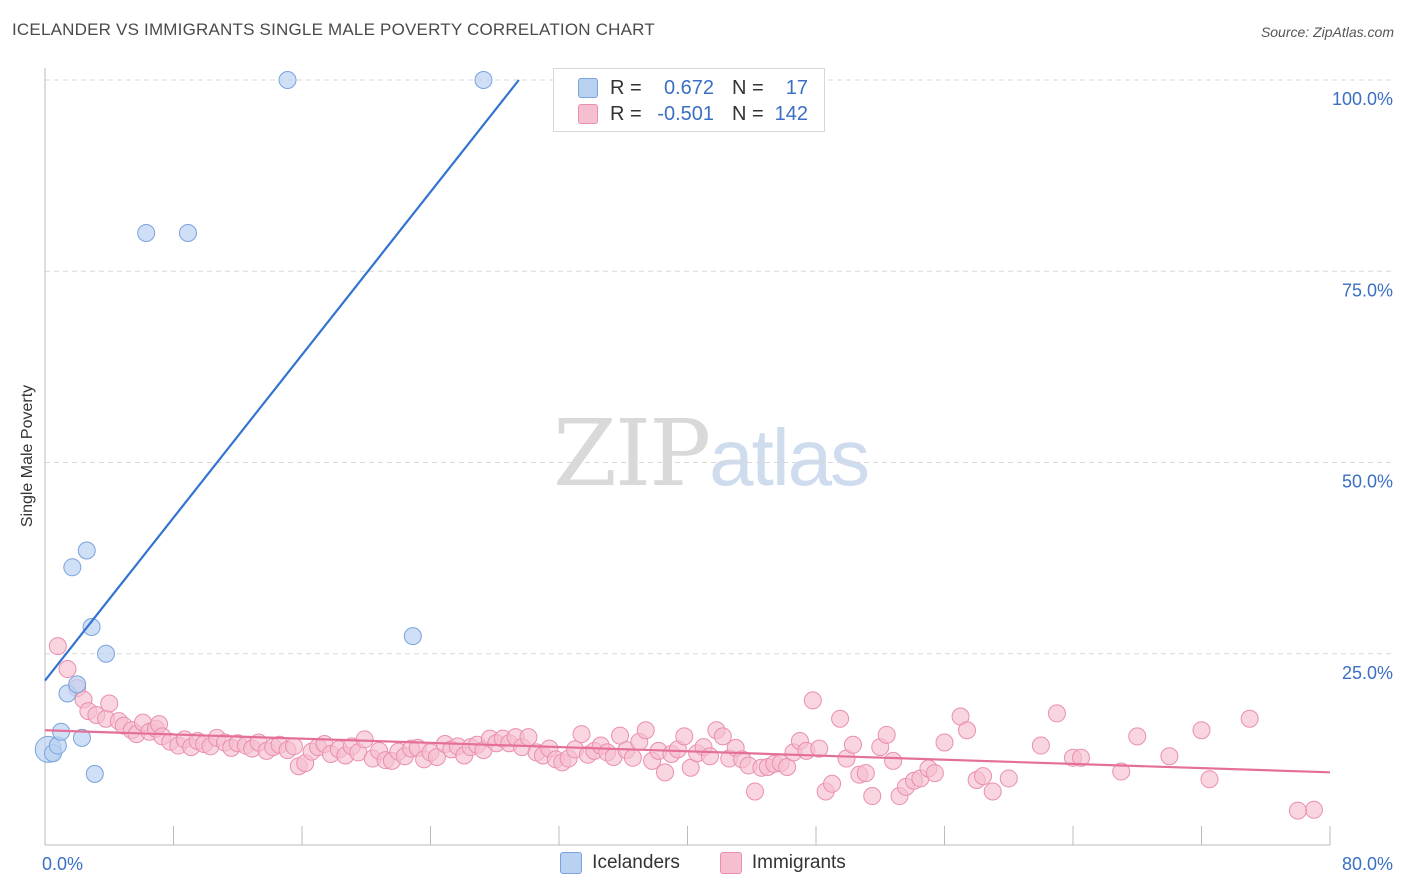  What do you see at coordinates (62, 864) in the screenshot?
I see `x-tick-label-min: 0.0%` at bounding box center [62, 864].